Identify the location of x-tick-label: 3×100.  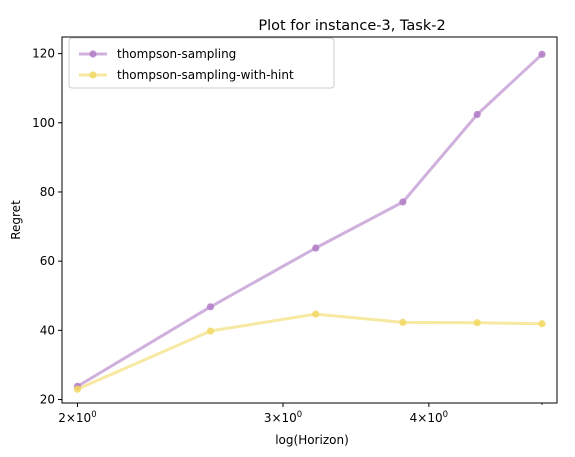
(283, 417).